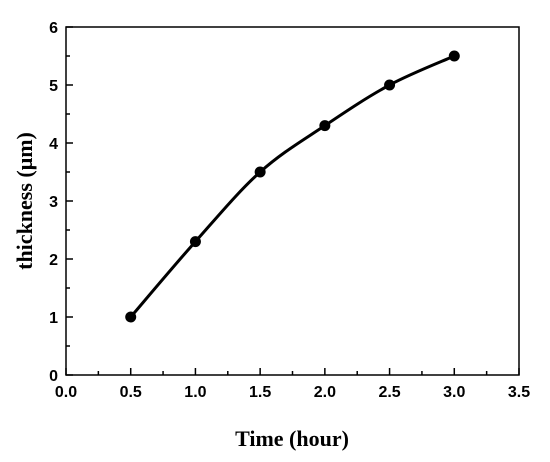 The width and height of the screenshot is (550, 462). What do you see at coordinates (53, 376) in the screenshot?
I see `y-tick-label: 0` at bounding box center [53, 376].